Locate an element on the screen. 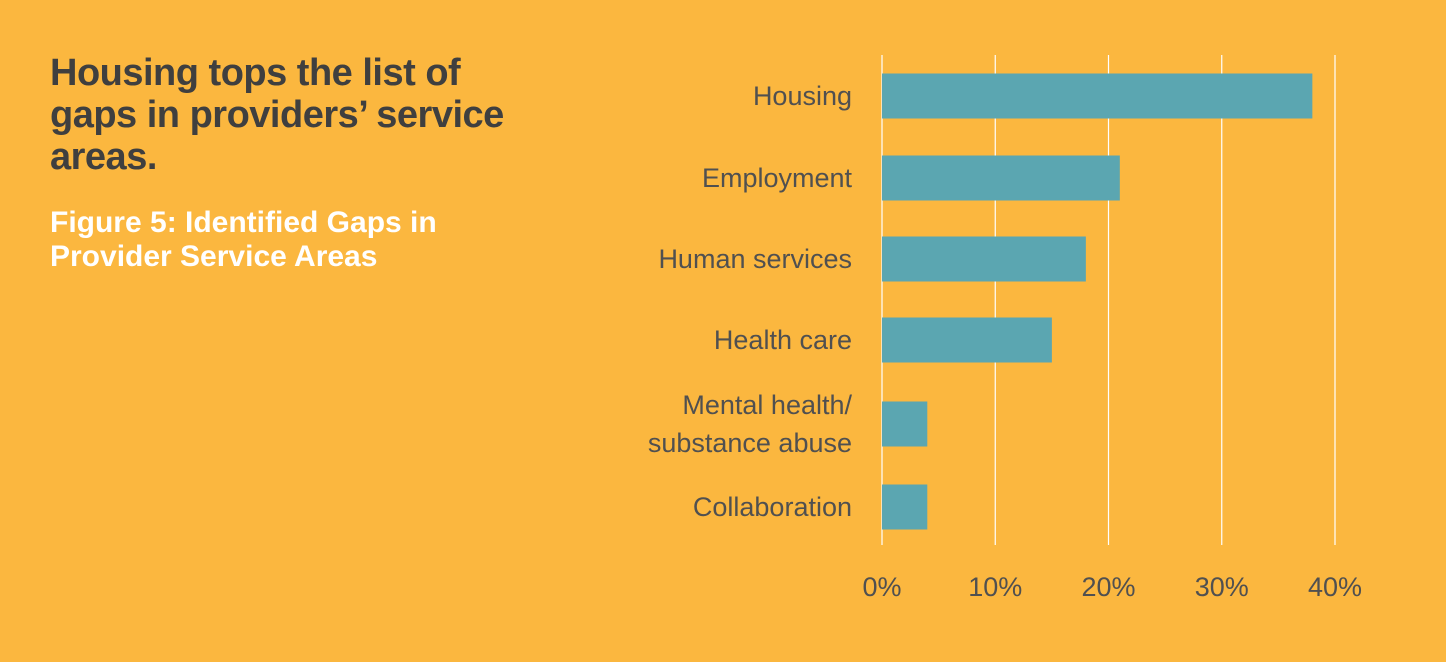 This screenshot has height=662, width=1446. x-tick-label: 40% is located at coordinates (1335, 587).